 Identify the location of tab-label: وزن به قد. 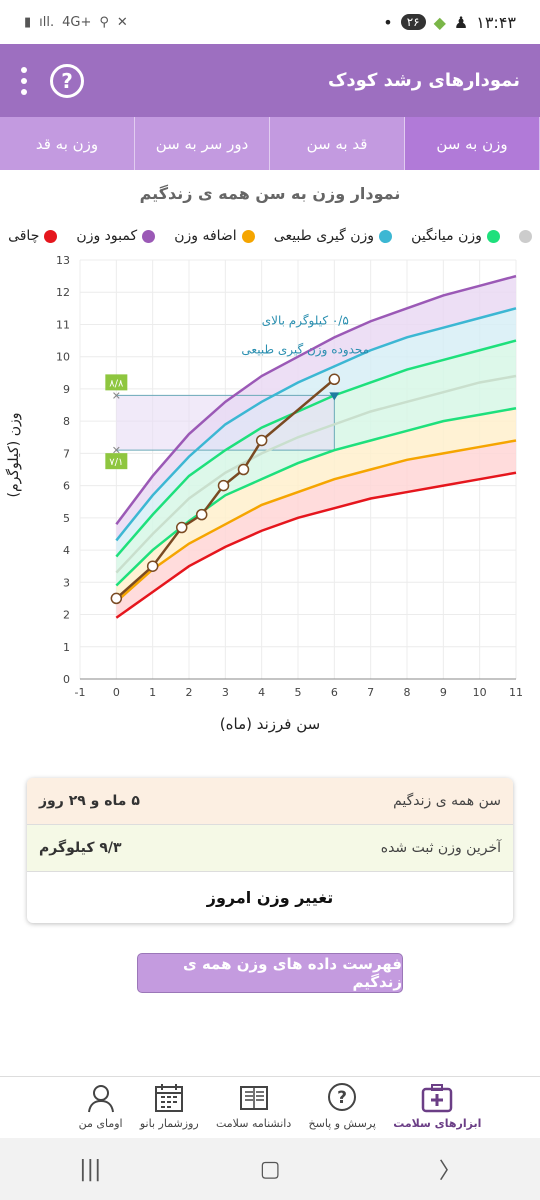
(67, 143).